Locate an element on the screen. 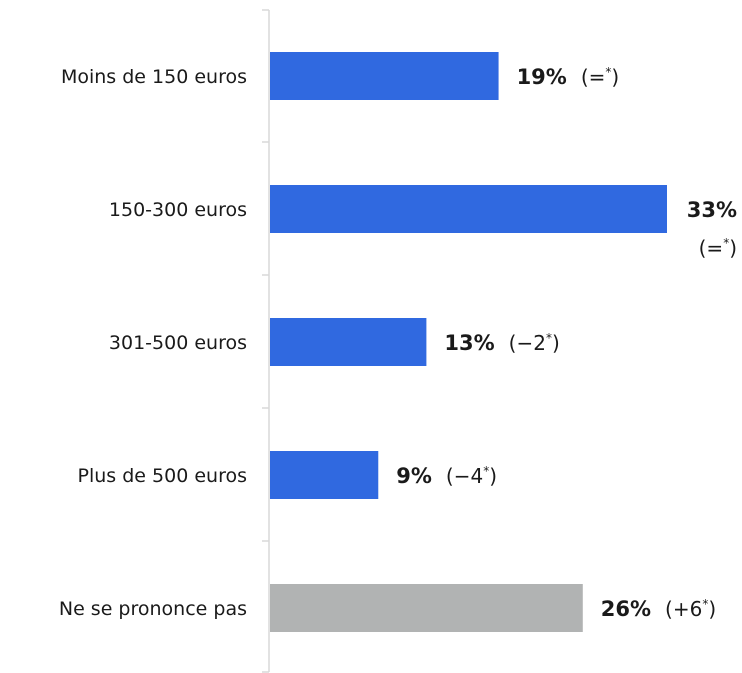 The image size is (742, 673). value-label: 33% is located at coordinates (712, 210).